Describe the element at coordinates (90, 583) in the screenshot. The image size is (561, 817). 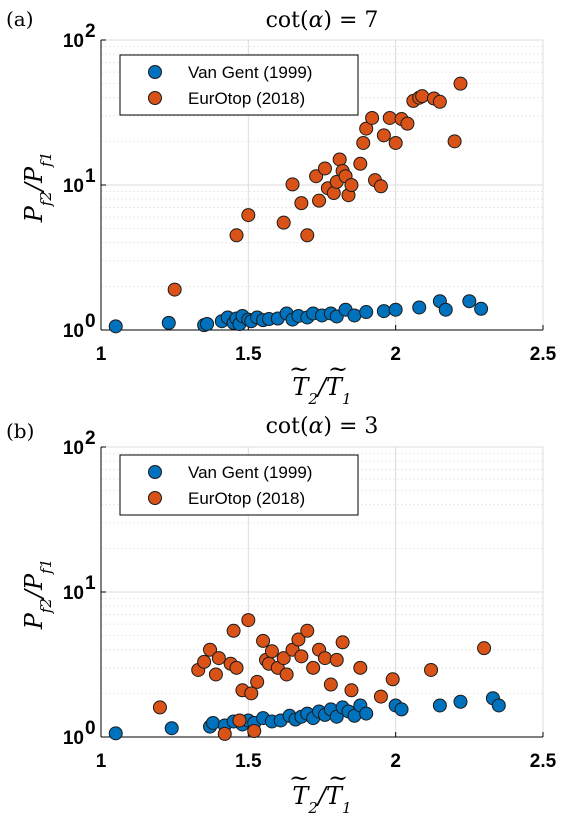
I see `panel-b-y-tick-exponent: 1` at that location.